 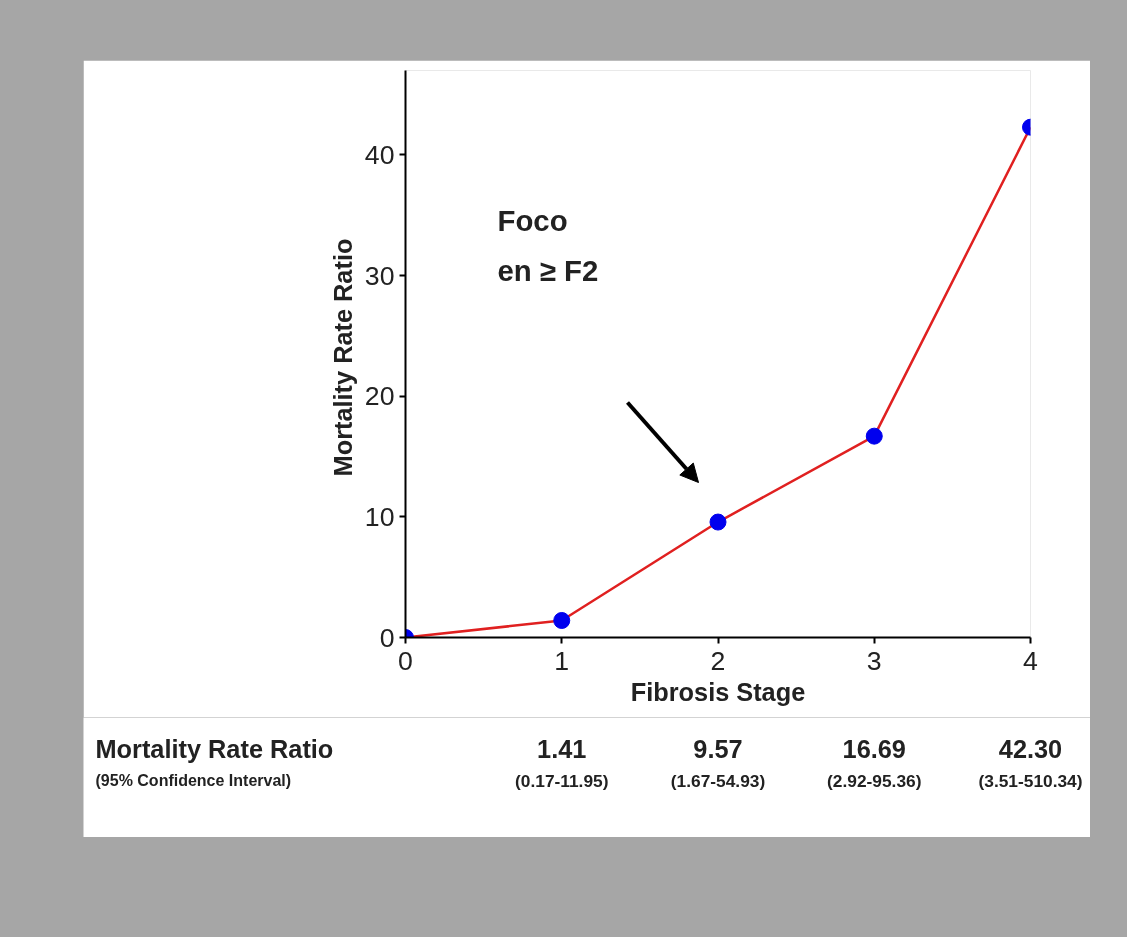 What do you see at coordinates (718, 691) in the screenshot?
I see `x-axis-title: Fibrosis Stage` at bounding box center [718, 691].